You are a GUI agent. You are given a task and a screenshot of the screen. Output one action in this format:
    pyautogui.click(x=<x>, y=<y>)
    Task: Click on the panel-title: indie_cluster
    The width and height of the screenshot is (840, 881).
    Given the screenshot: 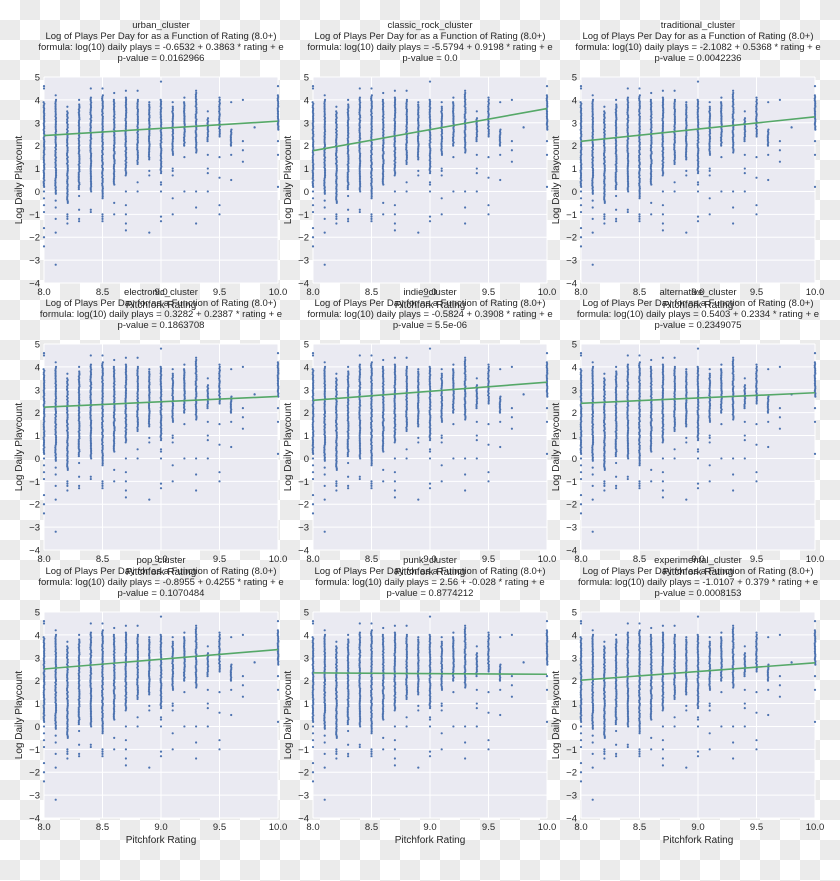 What is the action you would take?
    pyautogui.click(x=429, y=292)
    